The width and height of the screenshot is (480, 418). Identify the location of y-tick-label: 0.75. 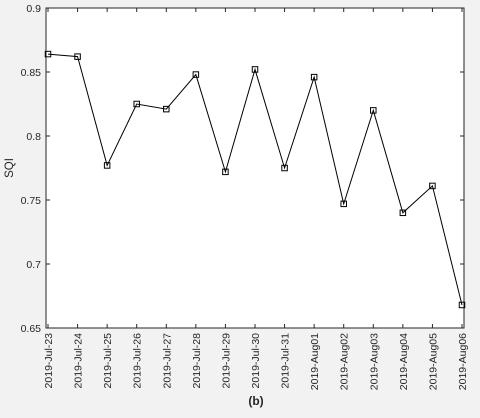
(31, 201).